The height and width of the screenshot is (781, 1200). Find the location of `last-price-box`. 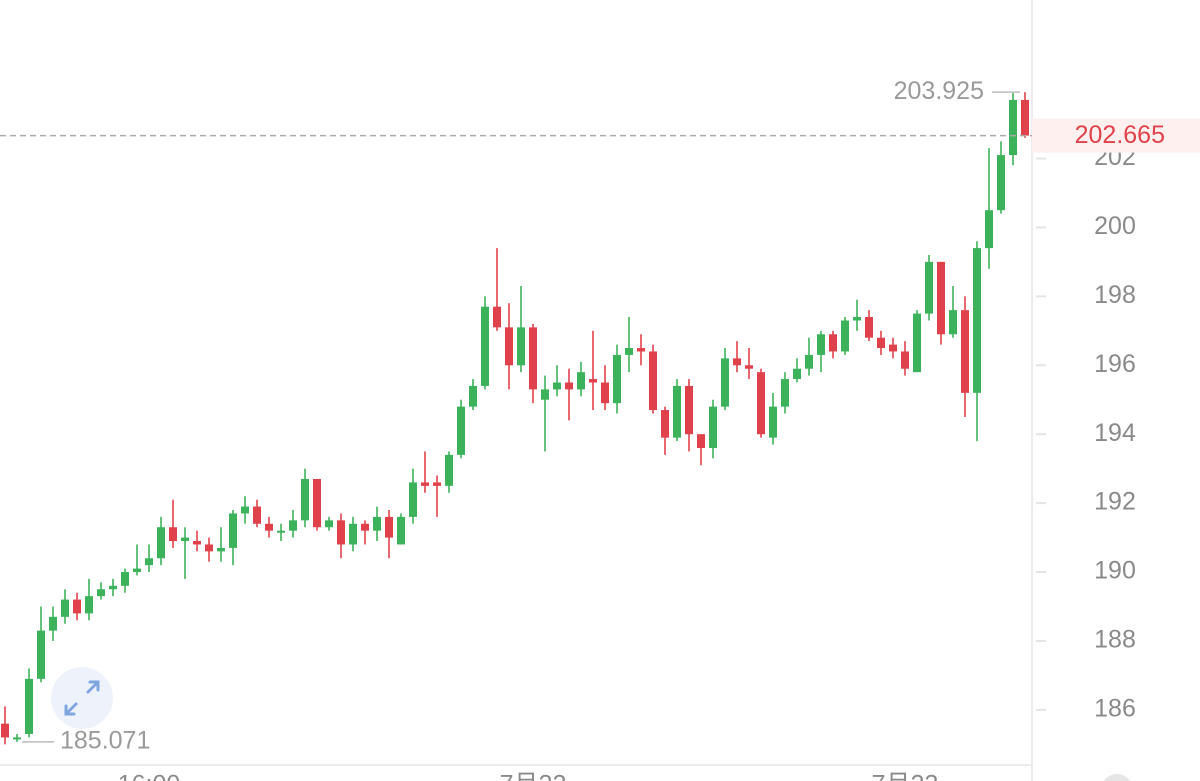

last-price-box is located at coordinates (1116, 135).